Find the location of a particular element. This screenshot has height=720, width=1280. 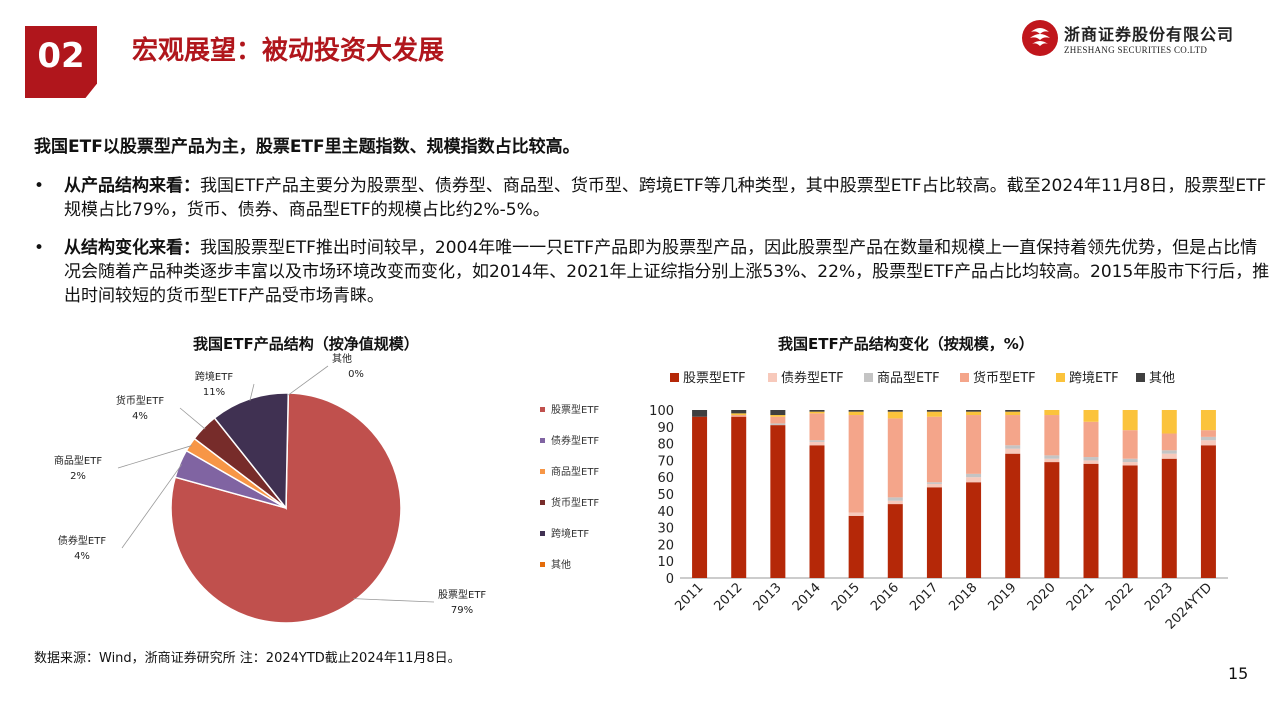

pie-legend-label: 货币型ETF is located at coordinates (575, 502).